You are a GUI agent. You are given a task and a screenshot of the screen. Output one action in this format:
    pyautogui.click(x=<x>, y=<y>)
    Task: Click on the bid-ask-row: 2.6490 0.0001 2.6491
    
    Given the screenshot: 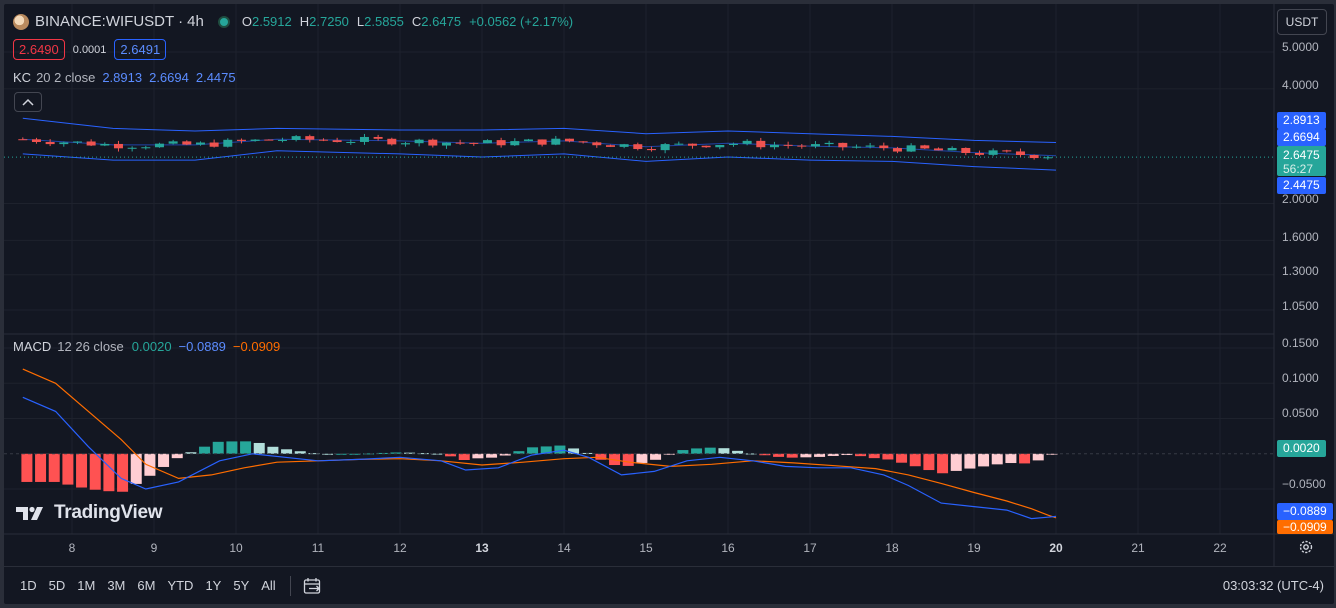 What is the action you would take?
    pyautogui.click(x=90, y=49)
    